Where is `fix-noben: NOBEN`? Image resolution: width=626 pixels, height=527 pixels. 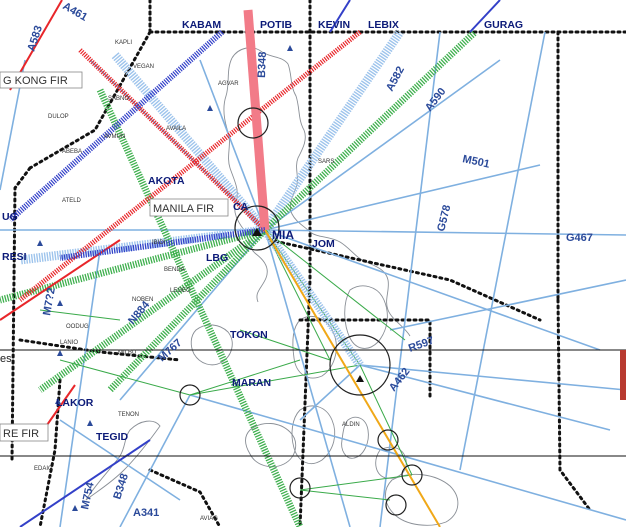 fix-noben: NOBEN is located at coordinates (142, 300).